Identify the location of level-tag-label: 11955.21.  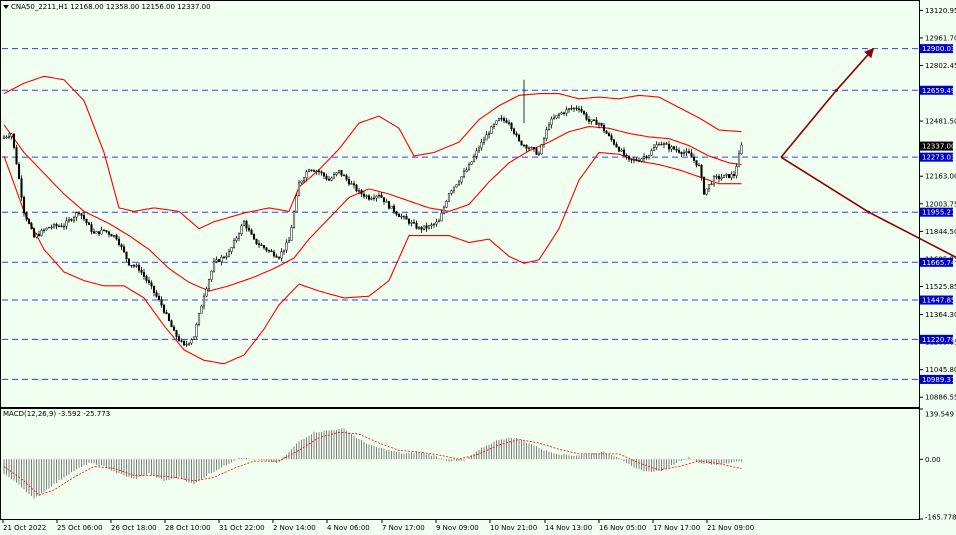
(938, 213).